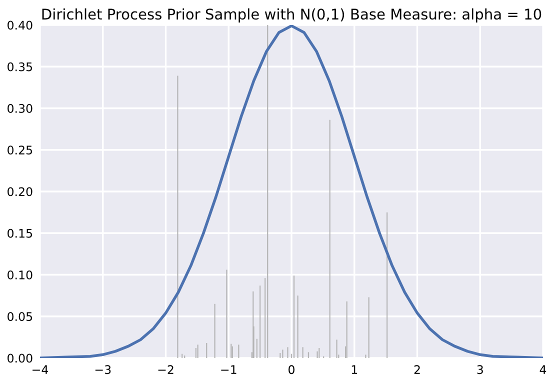  Describe the element at coordinates (20, 358) in the screenshot. I see `y-tick-label: 0.00` at that location.